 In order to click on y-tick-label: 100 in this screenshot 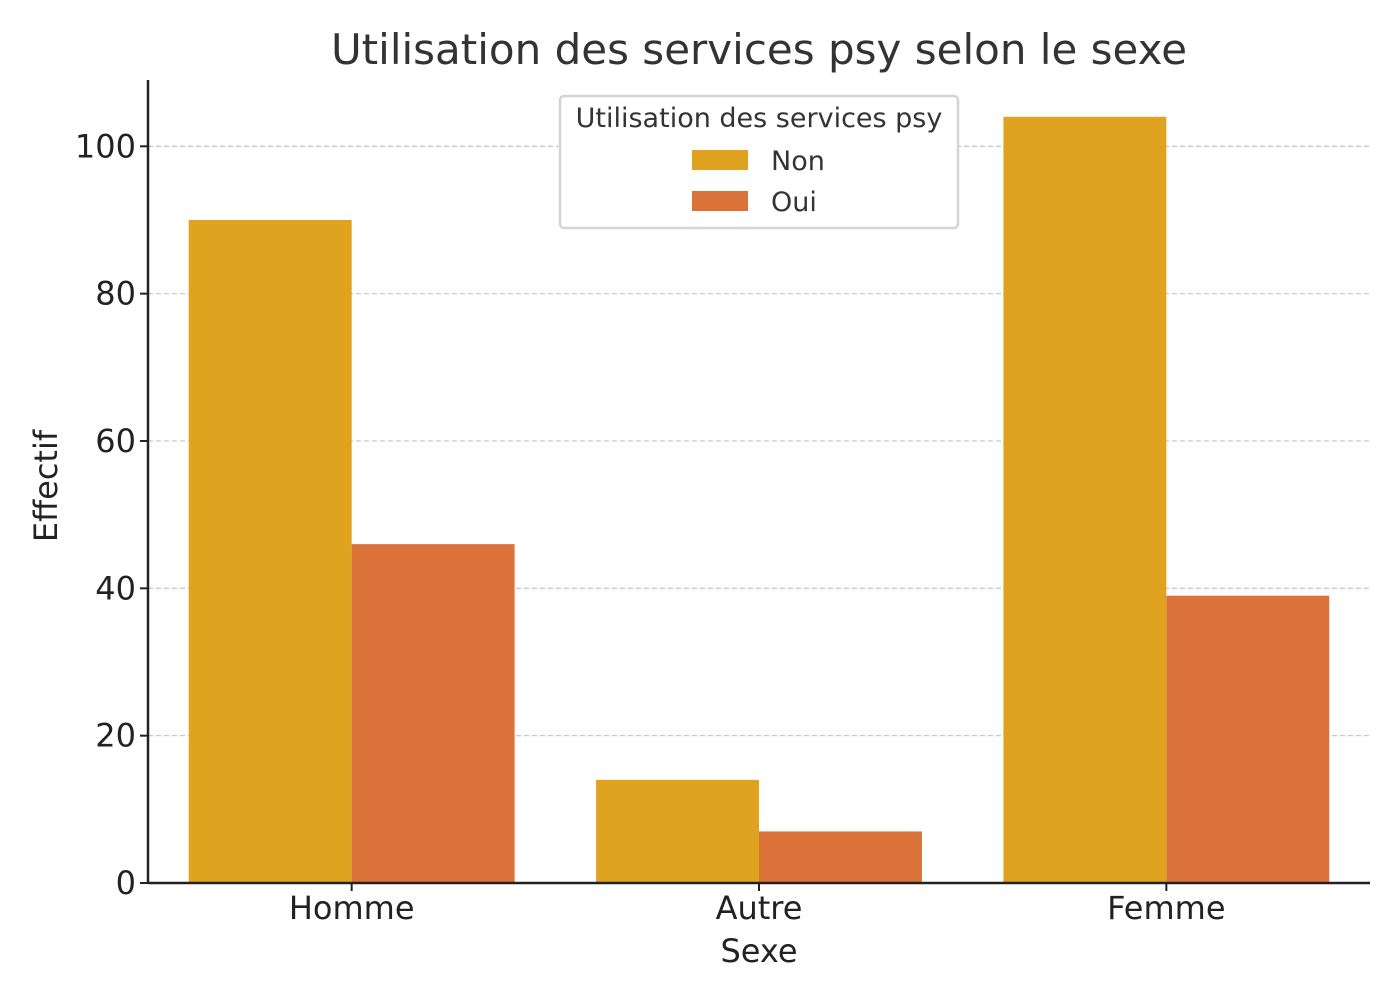, I will do `click(105, 146)`.